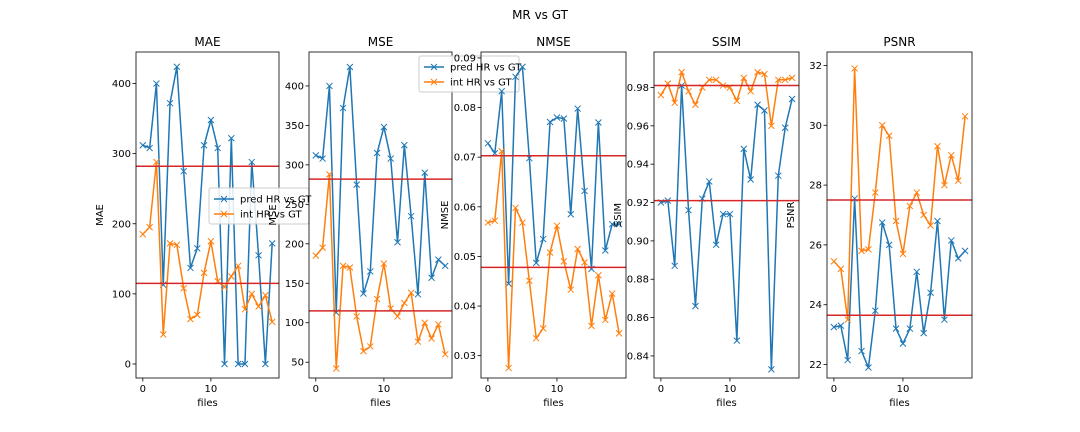 This screenshot has height=432, width=1080. Describe the element at coordinates (224, 214) in the screenshot. I see `legend-marker` at that location.